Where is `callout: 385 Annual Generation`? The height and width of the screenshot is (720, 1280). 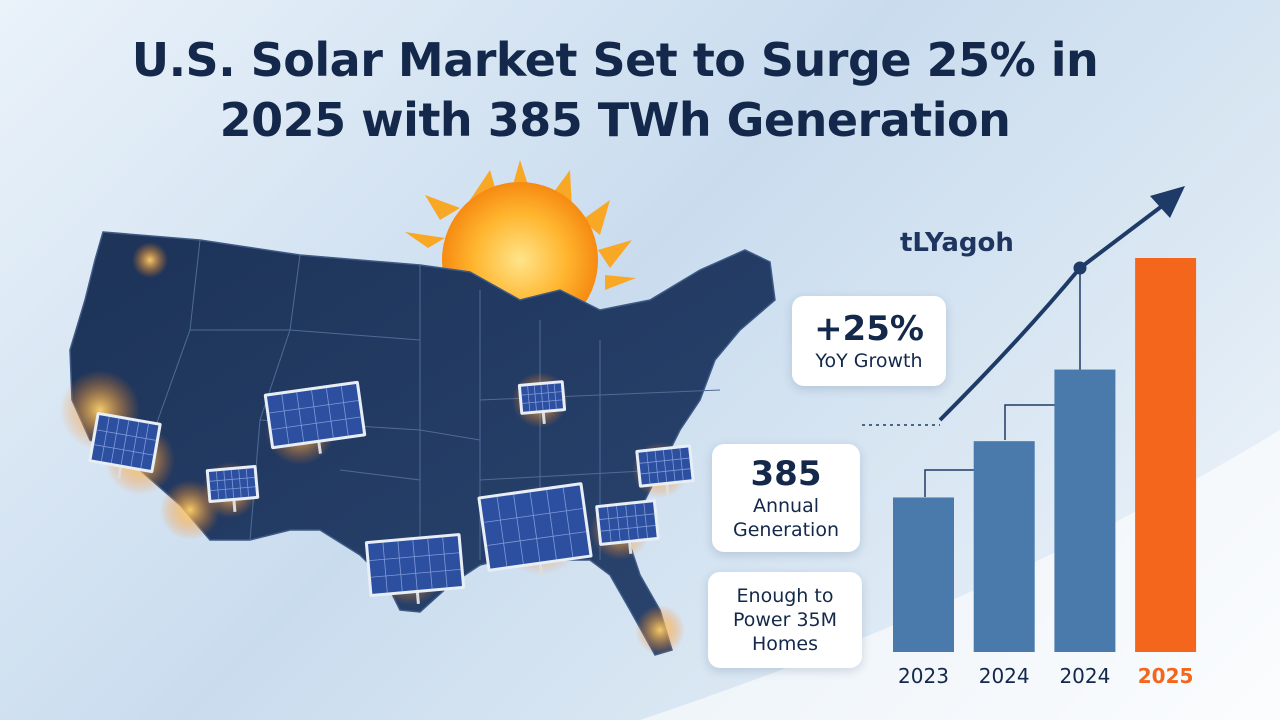 callout: 385 Annual Generation is located at coordinates (786, 498).